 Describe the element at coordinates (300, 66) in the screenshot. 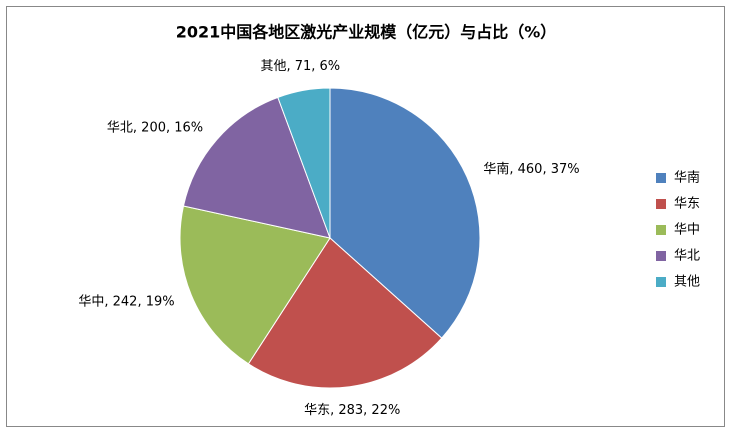

I see `data-label: 其他, 71, 6%` at that location.